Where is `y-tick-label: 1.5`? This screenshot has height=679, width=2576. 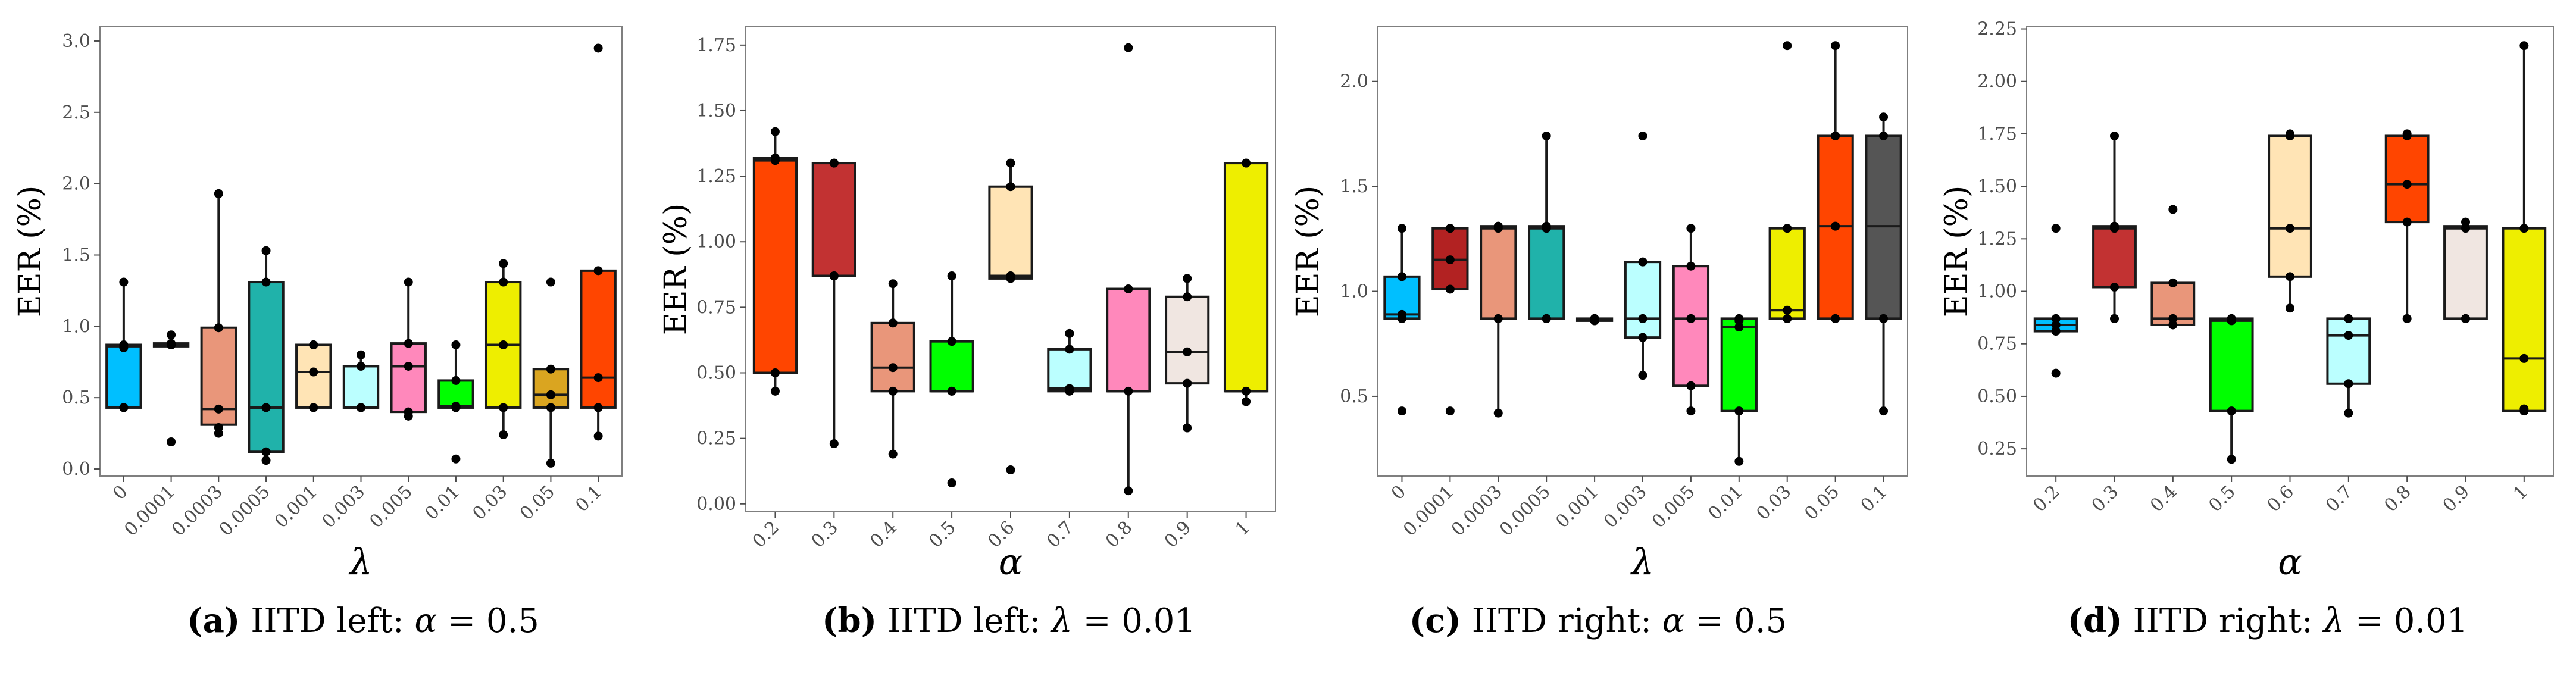
y-tick-label: 1.5 is located at coordinates (76, 255).